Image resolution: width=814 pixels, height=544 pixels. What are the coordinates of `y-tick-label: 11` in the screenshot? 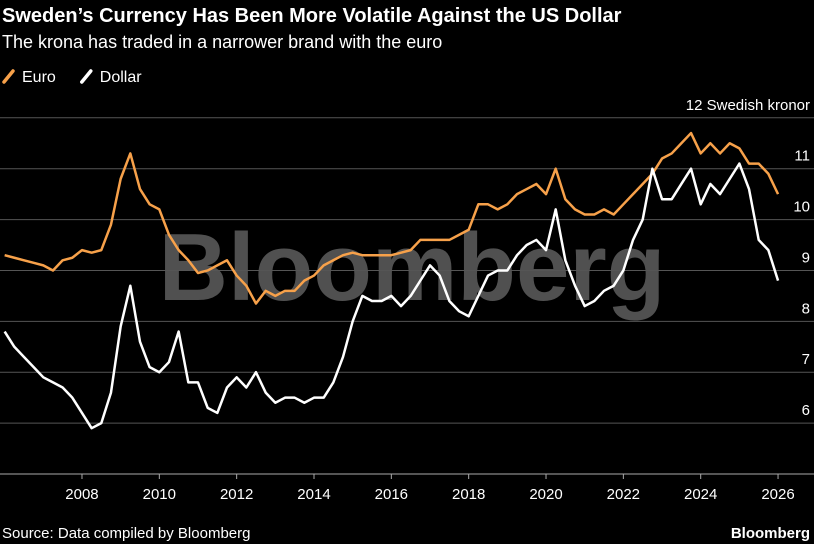 It's located at (802, 156).